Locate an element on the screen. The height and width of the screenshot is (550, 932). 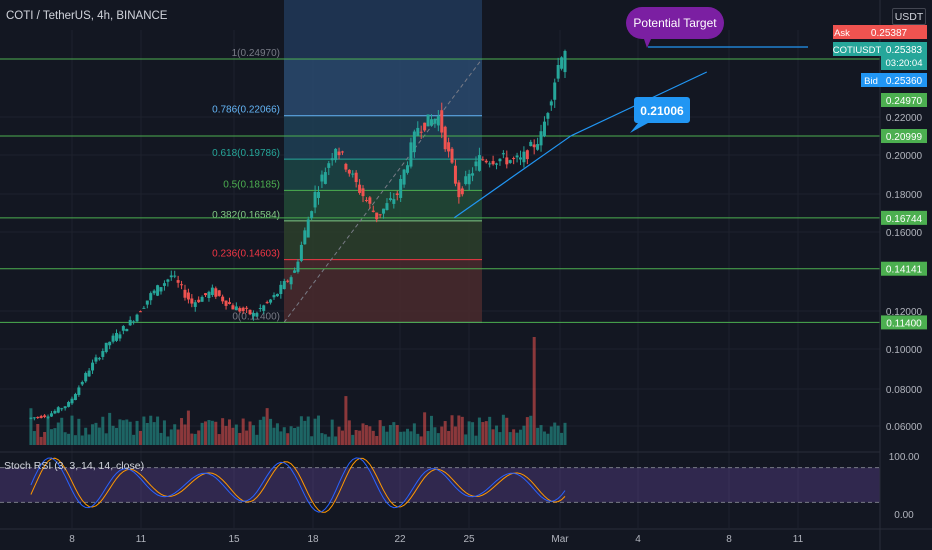
currency-button: USDT is located at coordinates (909, 16).